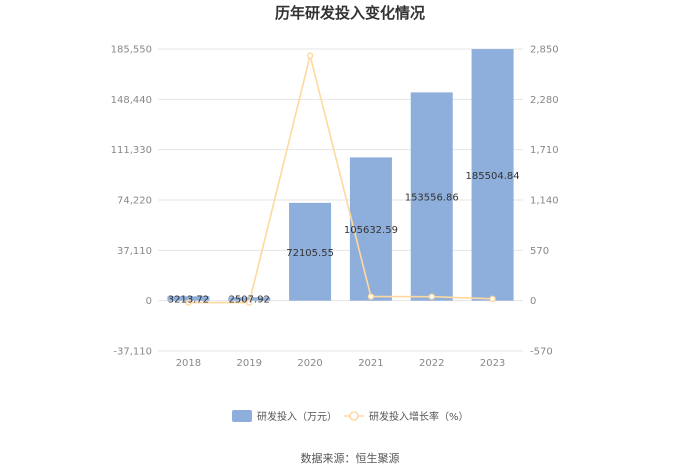  I want to click on x-tick-label: 2018, so click(188, 363).